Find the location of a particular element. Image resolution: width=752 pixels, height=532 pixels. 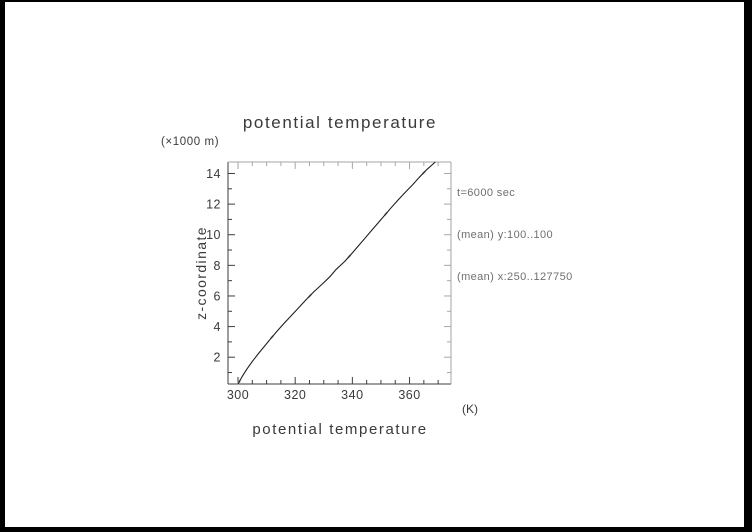

y-tick-label: 12 is located at coordinates (213, 205).